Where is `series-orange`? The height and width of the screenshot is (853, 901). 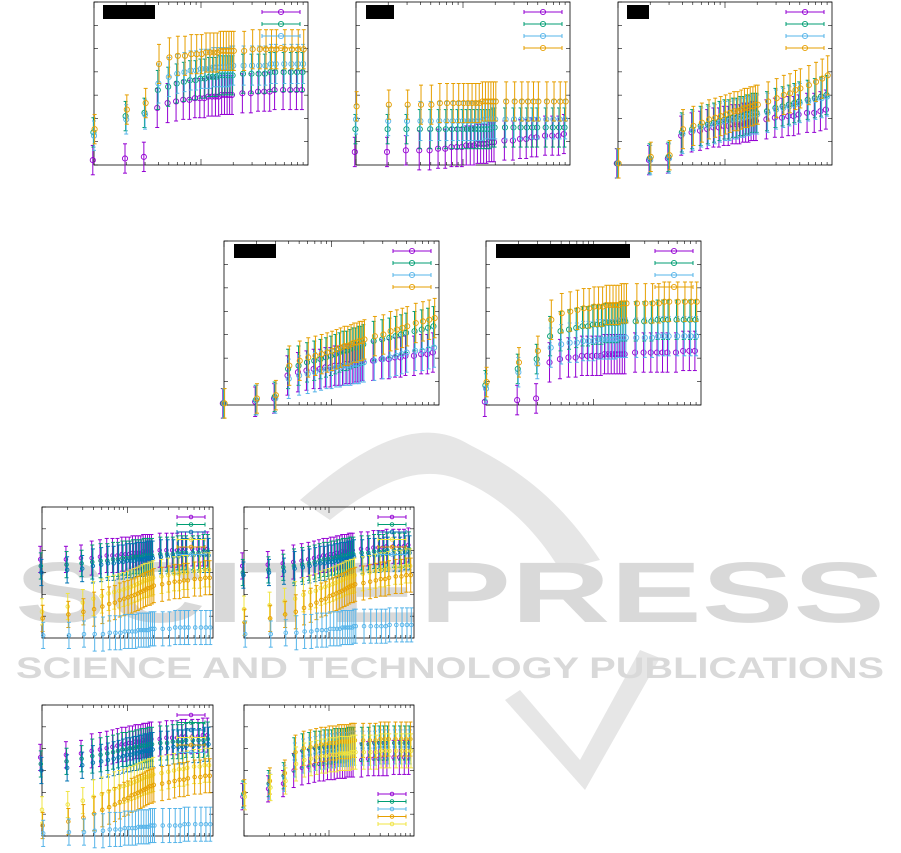 series-orange is located at coordinates (329, 358).